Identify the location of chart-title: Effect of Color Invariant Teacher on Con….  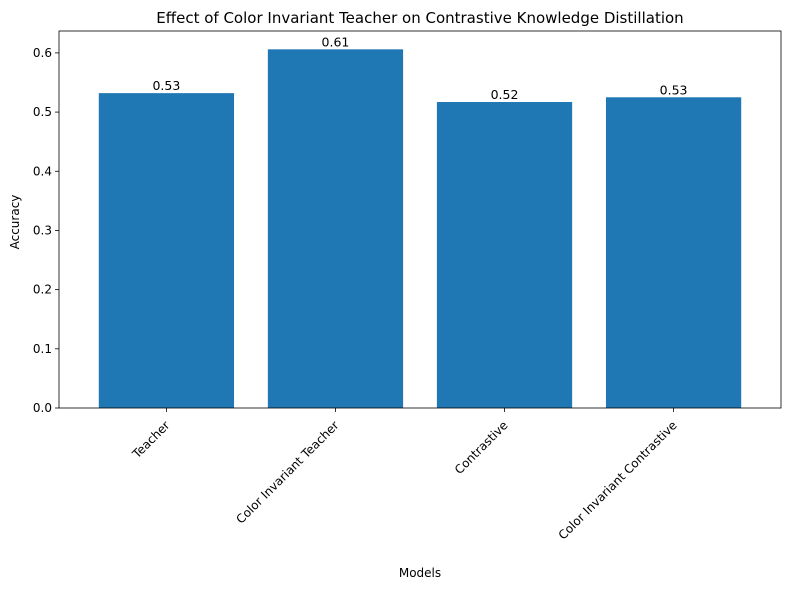
(419, 18).